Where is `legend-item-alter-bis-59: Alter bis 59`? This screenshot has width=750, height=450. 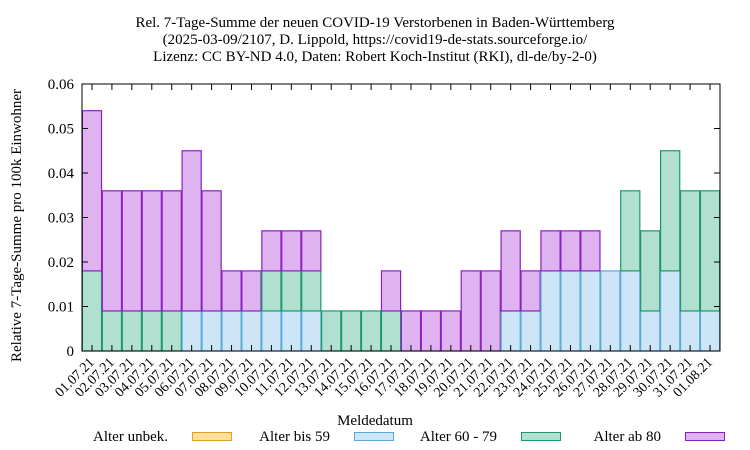 legend-item-alter-bis-59: Alter bis 59 is located at coordinates (326, 437).